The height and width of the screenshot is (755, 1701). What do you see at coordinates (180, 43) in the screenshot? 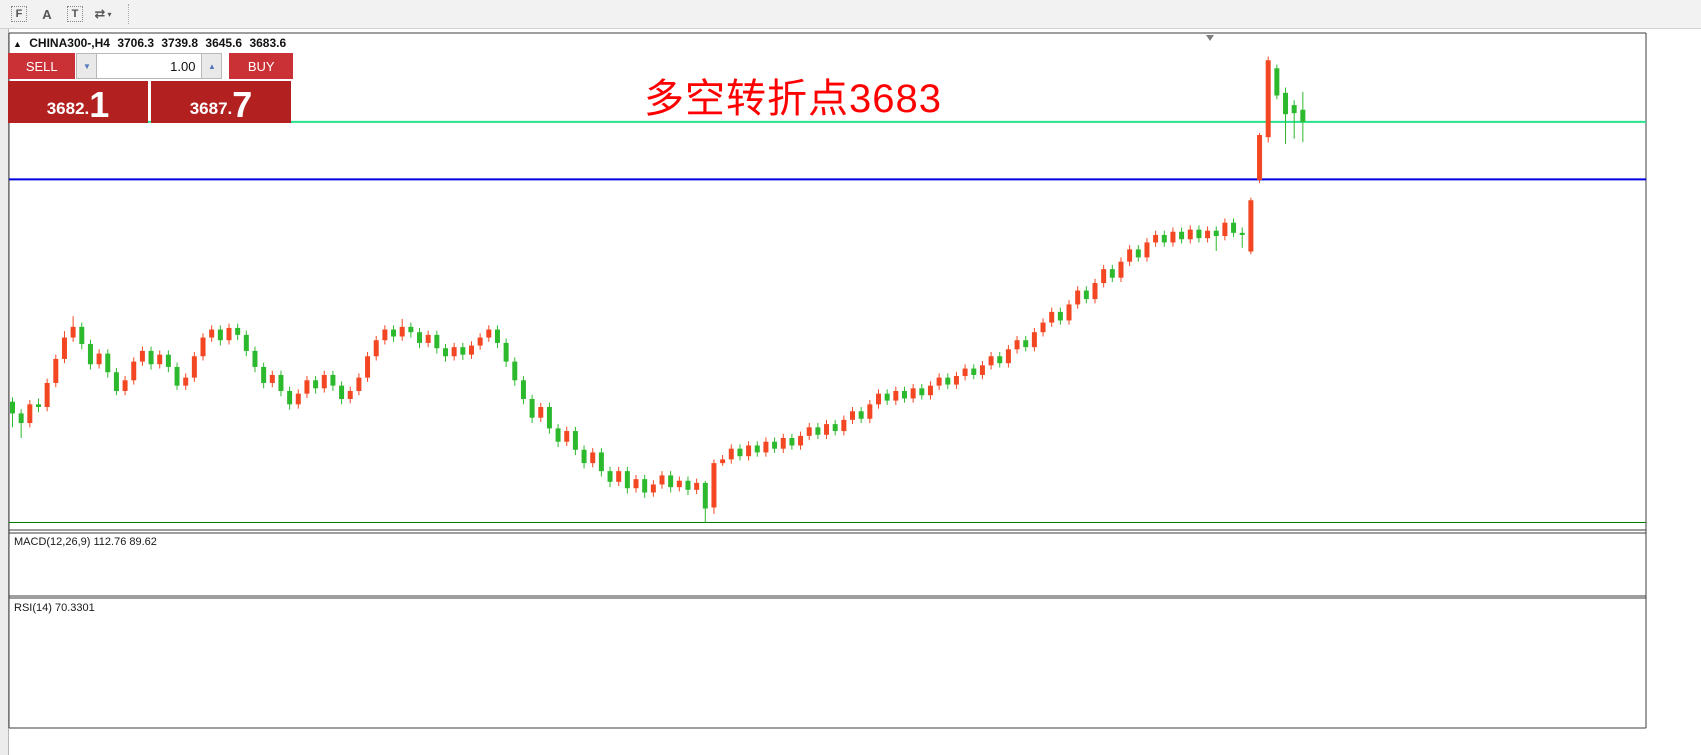
I see `high-value: 3739.8` at bounding box center [180, 43].